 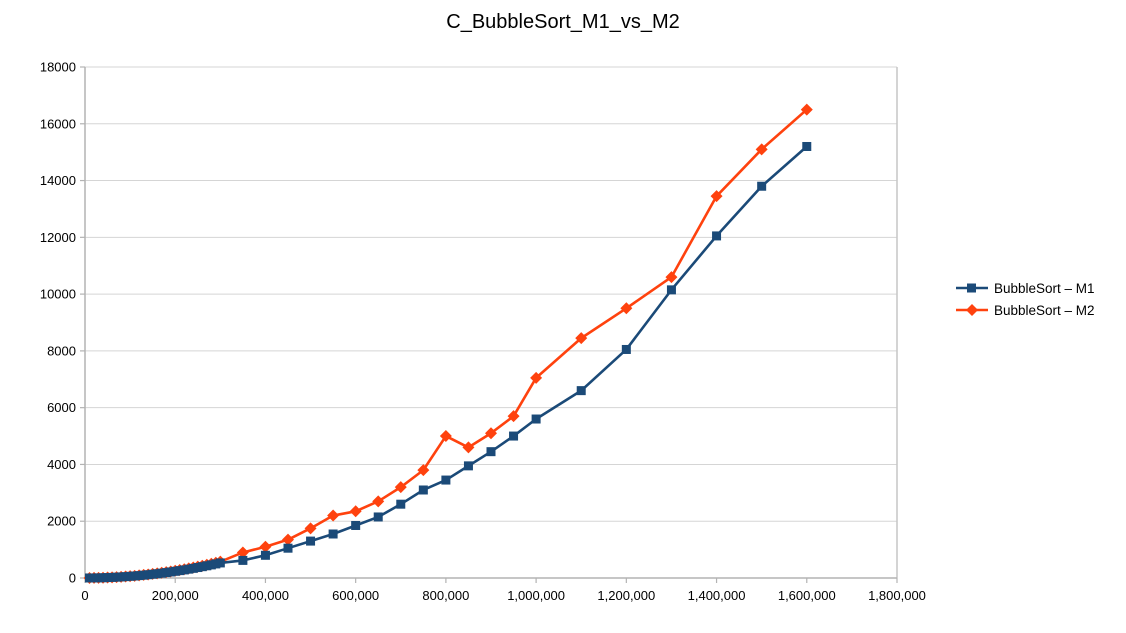 I want to click on y-tick-label: 10000, so click(x=58, y=294).